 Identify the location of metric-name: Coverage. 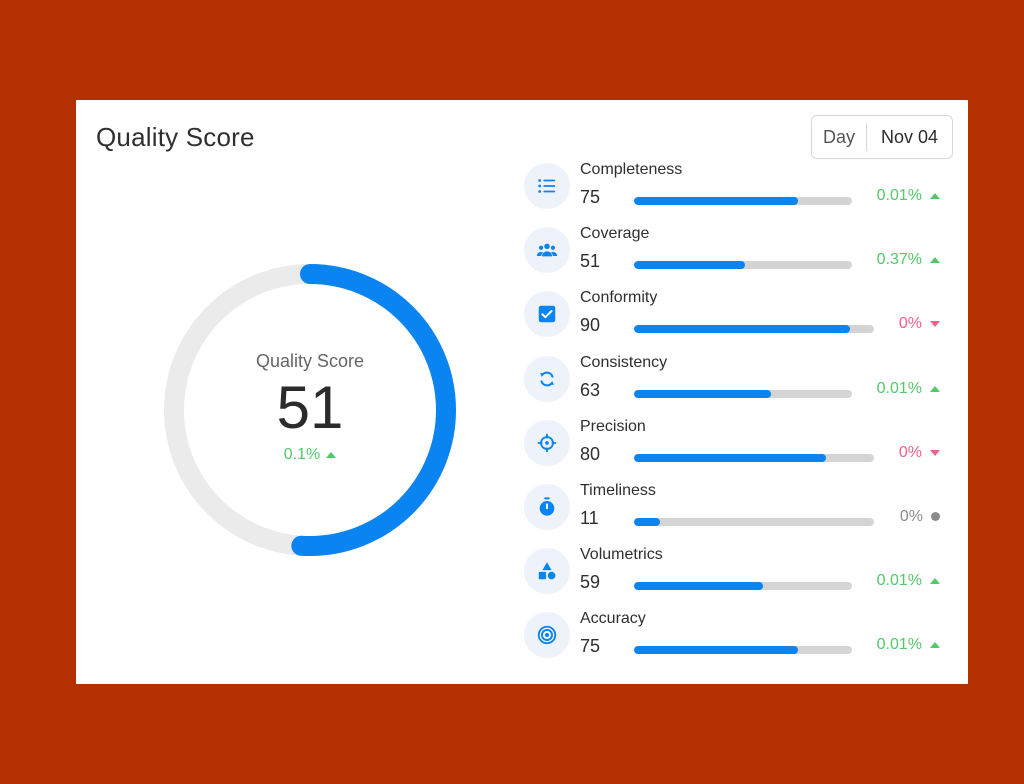
(615, 234).